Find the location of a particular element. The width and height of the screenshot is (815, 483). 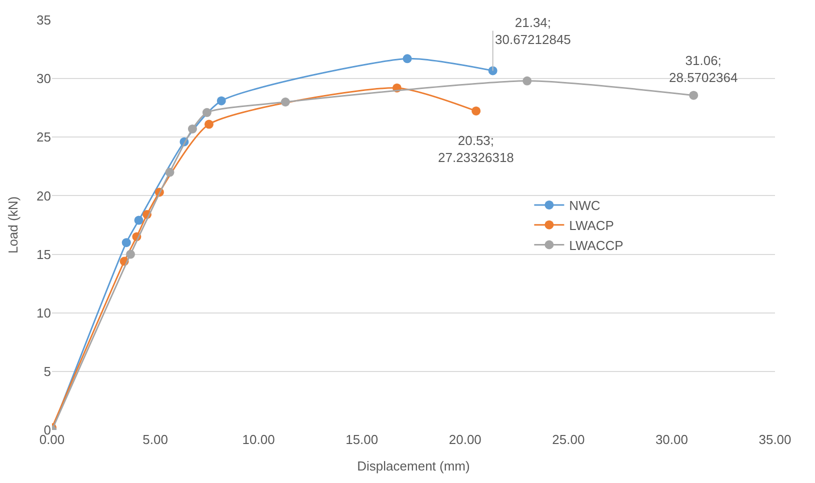

y-tick-label: 30 is located at coordinates (43, 78).